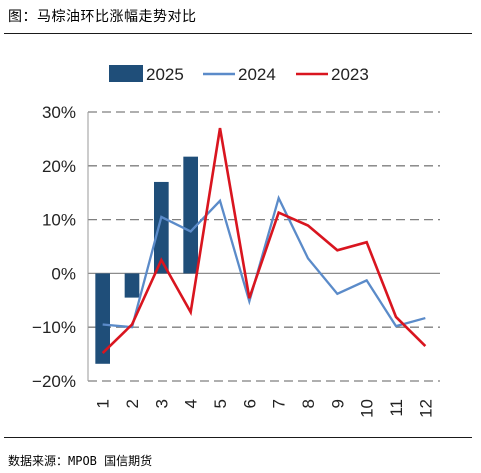  Describe the element at coordinates (59, 166) in the screenshot. I see `y-tick-label: 20%` at that location.